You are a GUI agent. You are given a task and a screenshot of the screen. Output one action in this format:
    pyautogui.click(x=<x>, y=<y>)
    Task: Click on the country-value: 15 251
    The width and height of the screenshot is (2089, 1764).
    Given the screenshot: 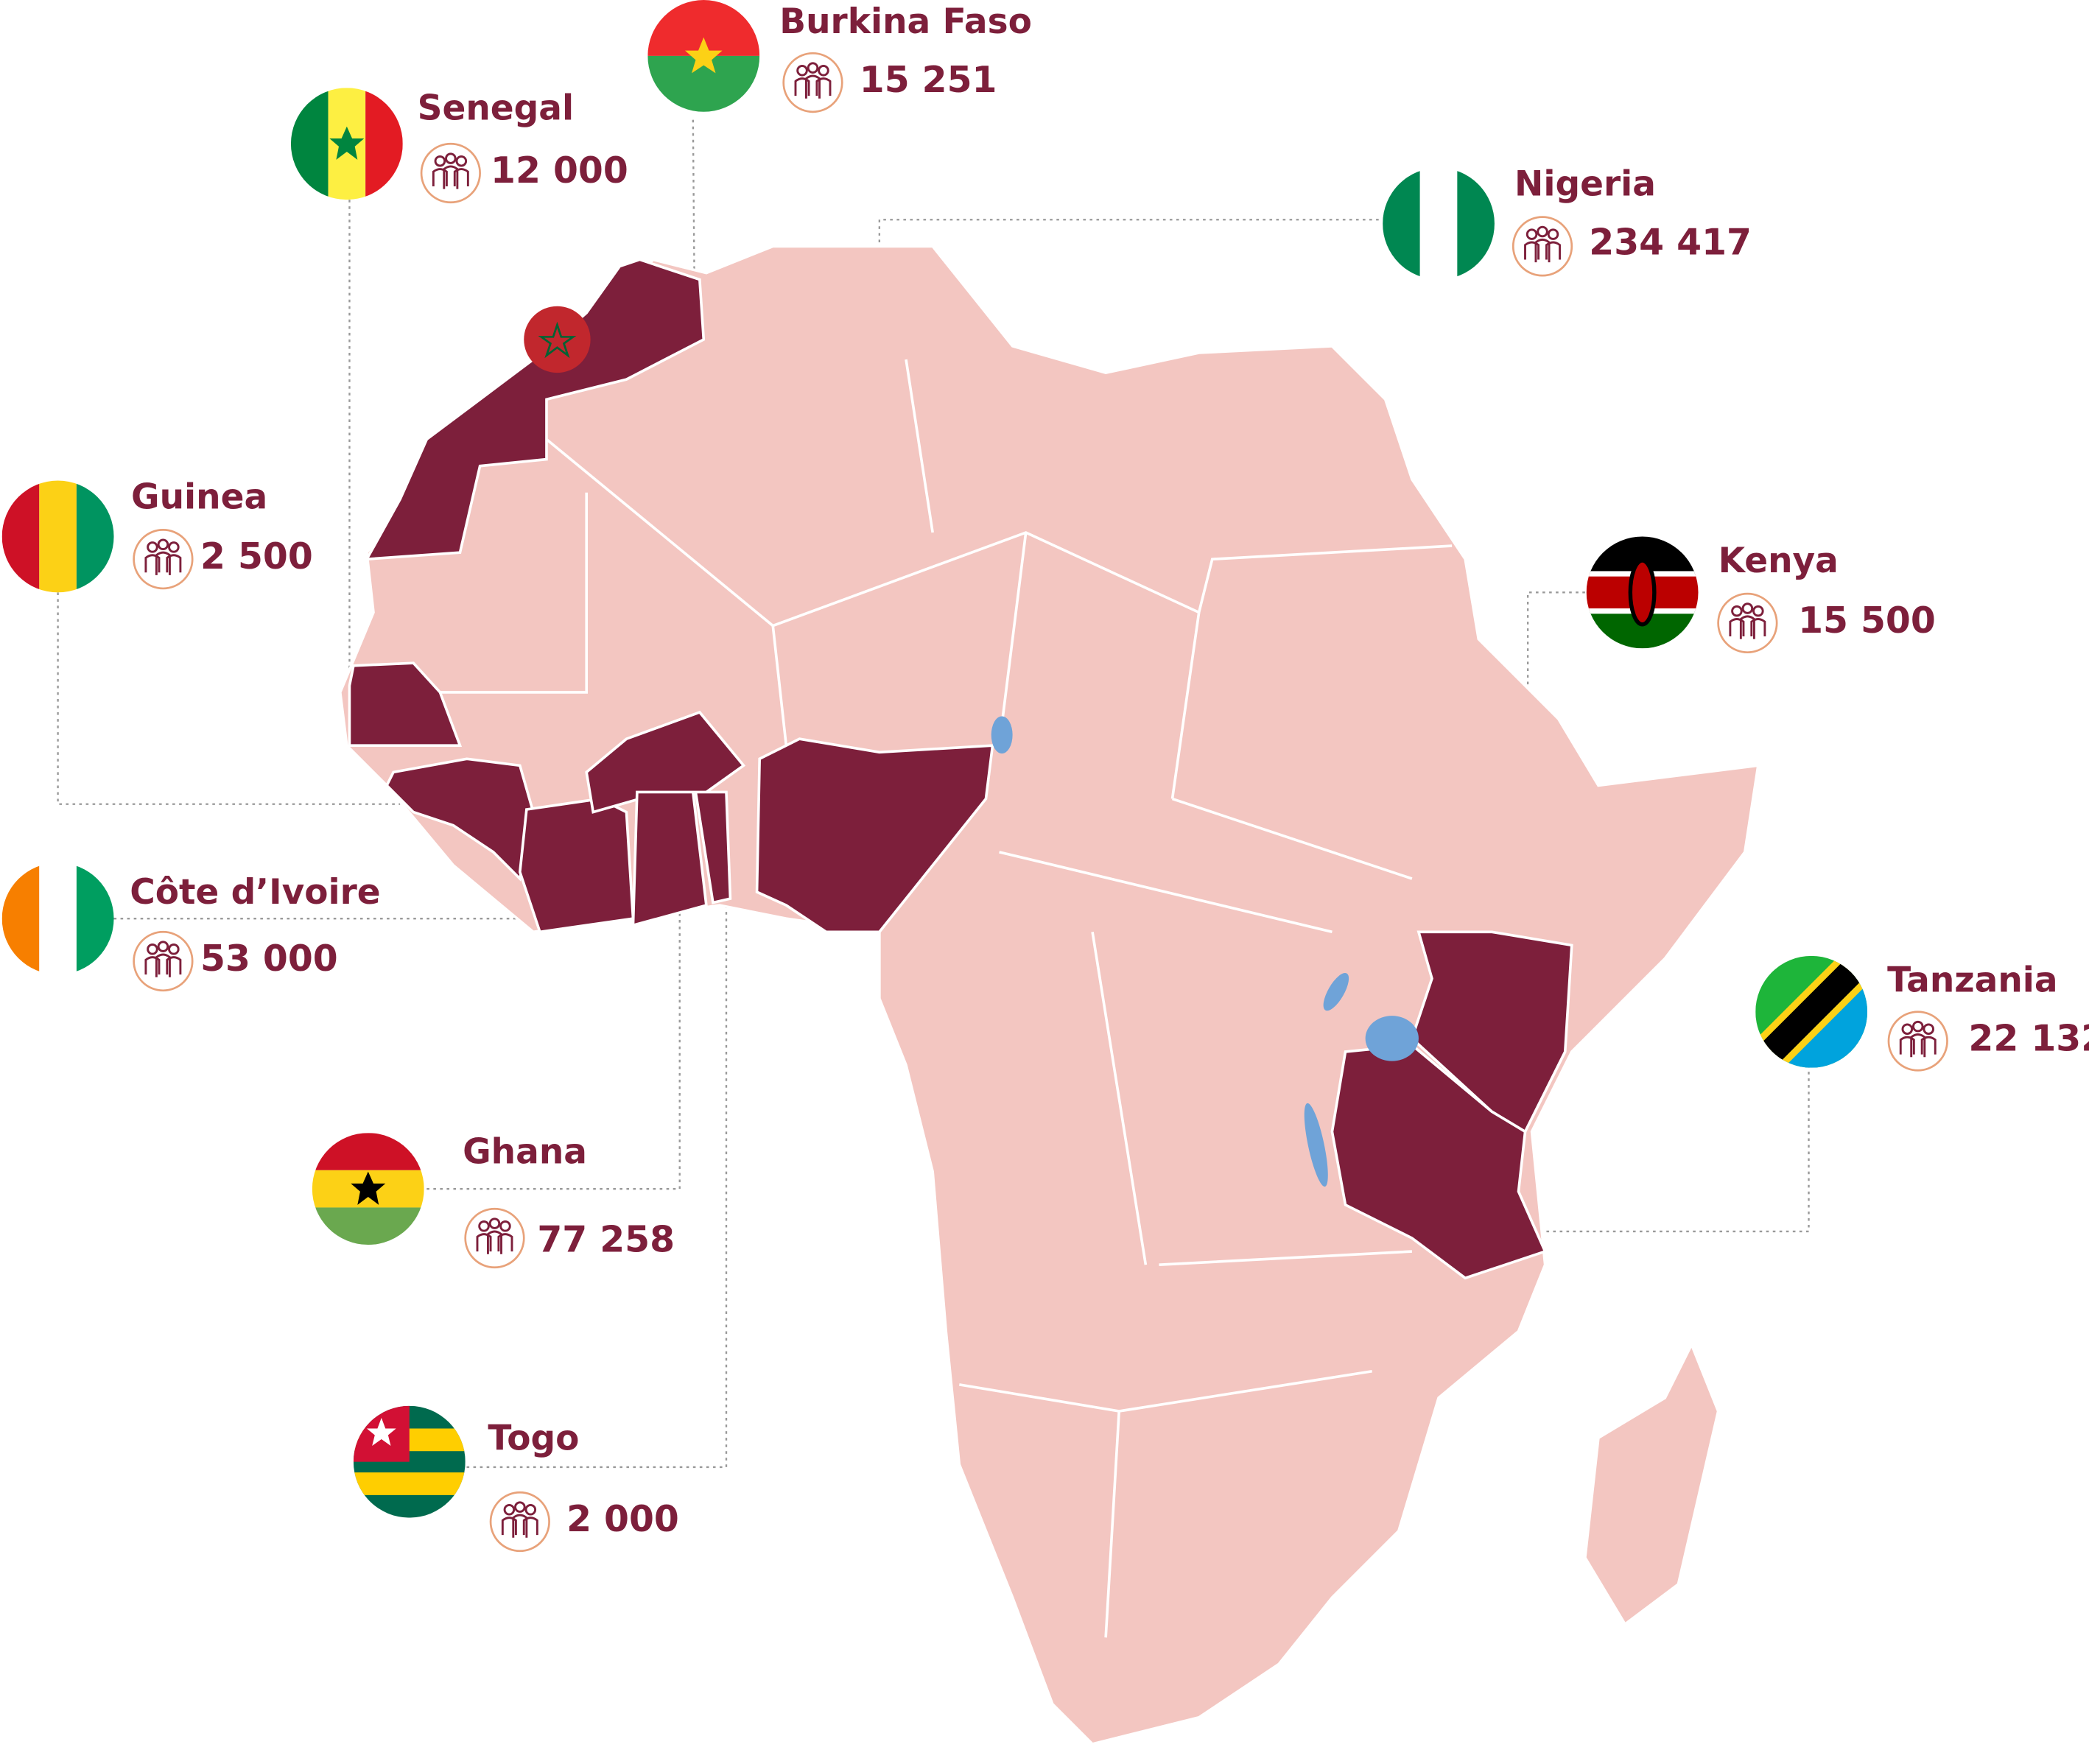 What is the action you would take?
    pyautogui.click(x=929, y=80)
    